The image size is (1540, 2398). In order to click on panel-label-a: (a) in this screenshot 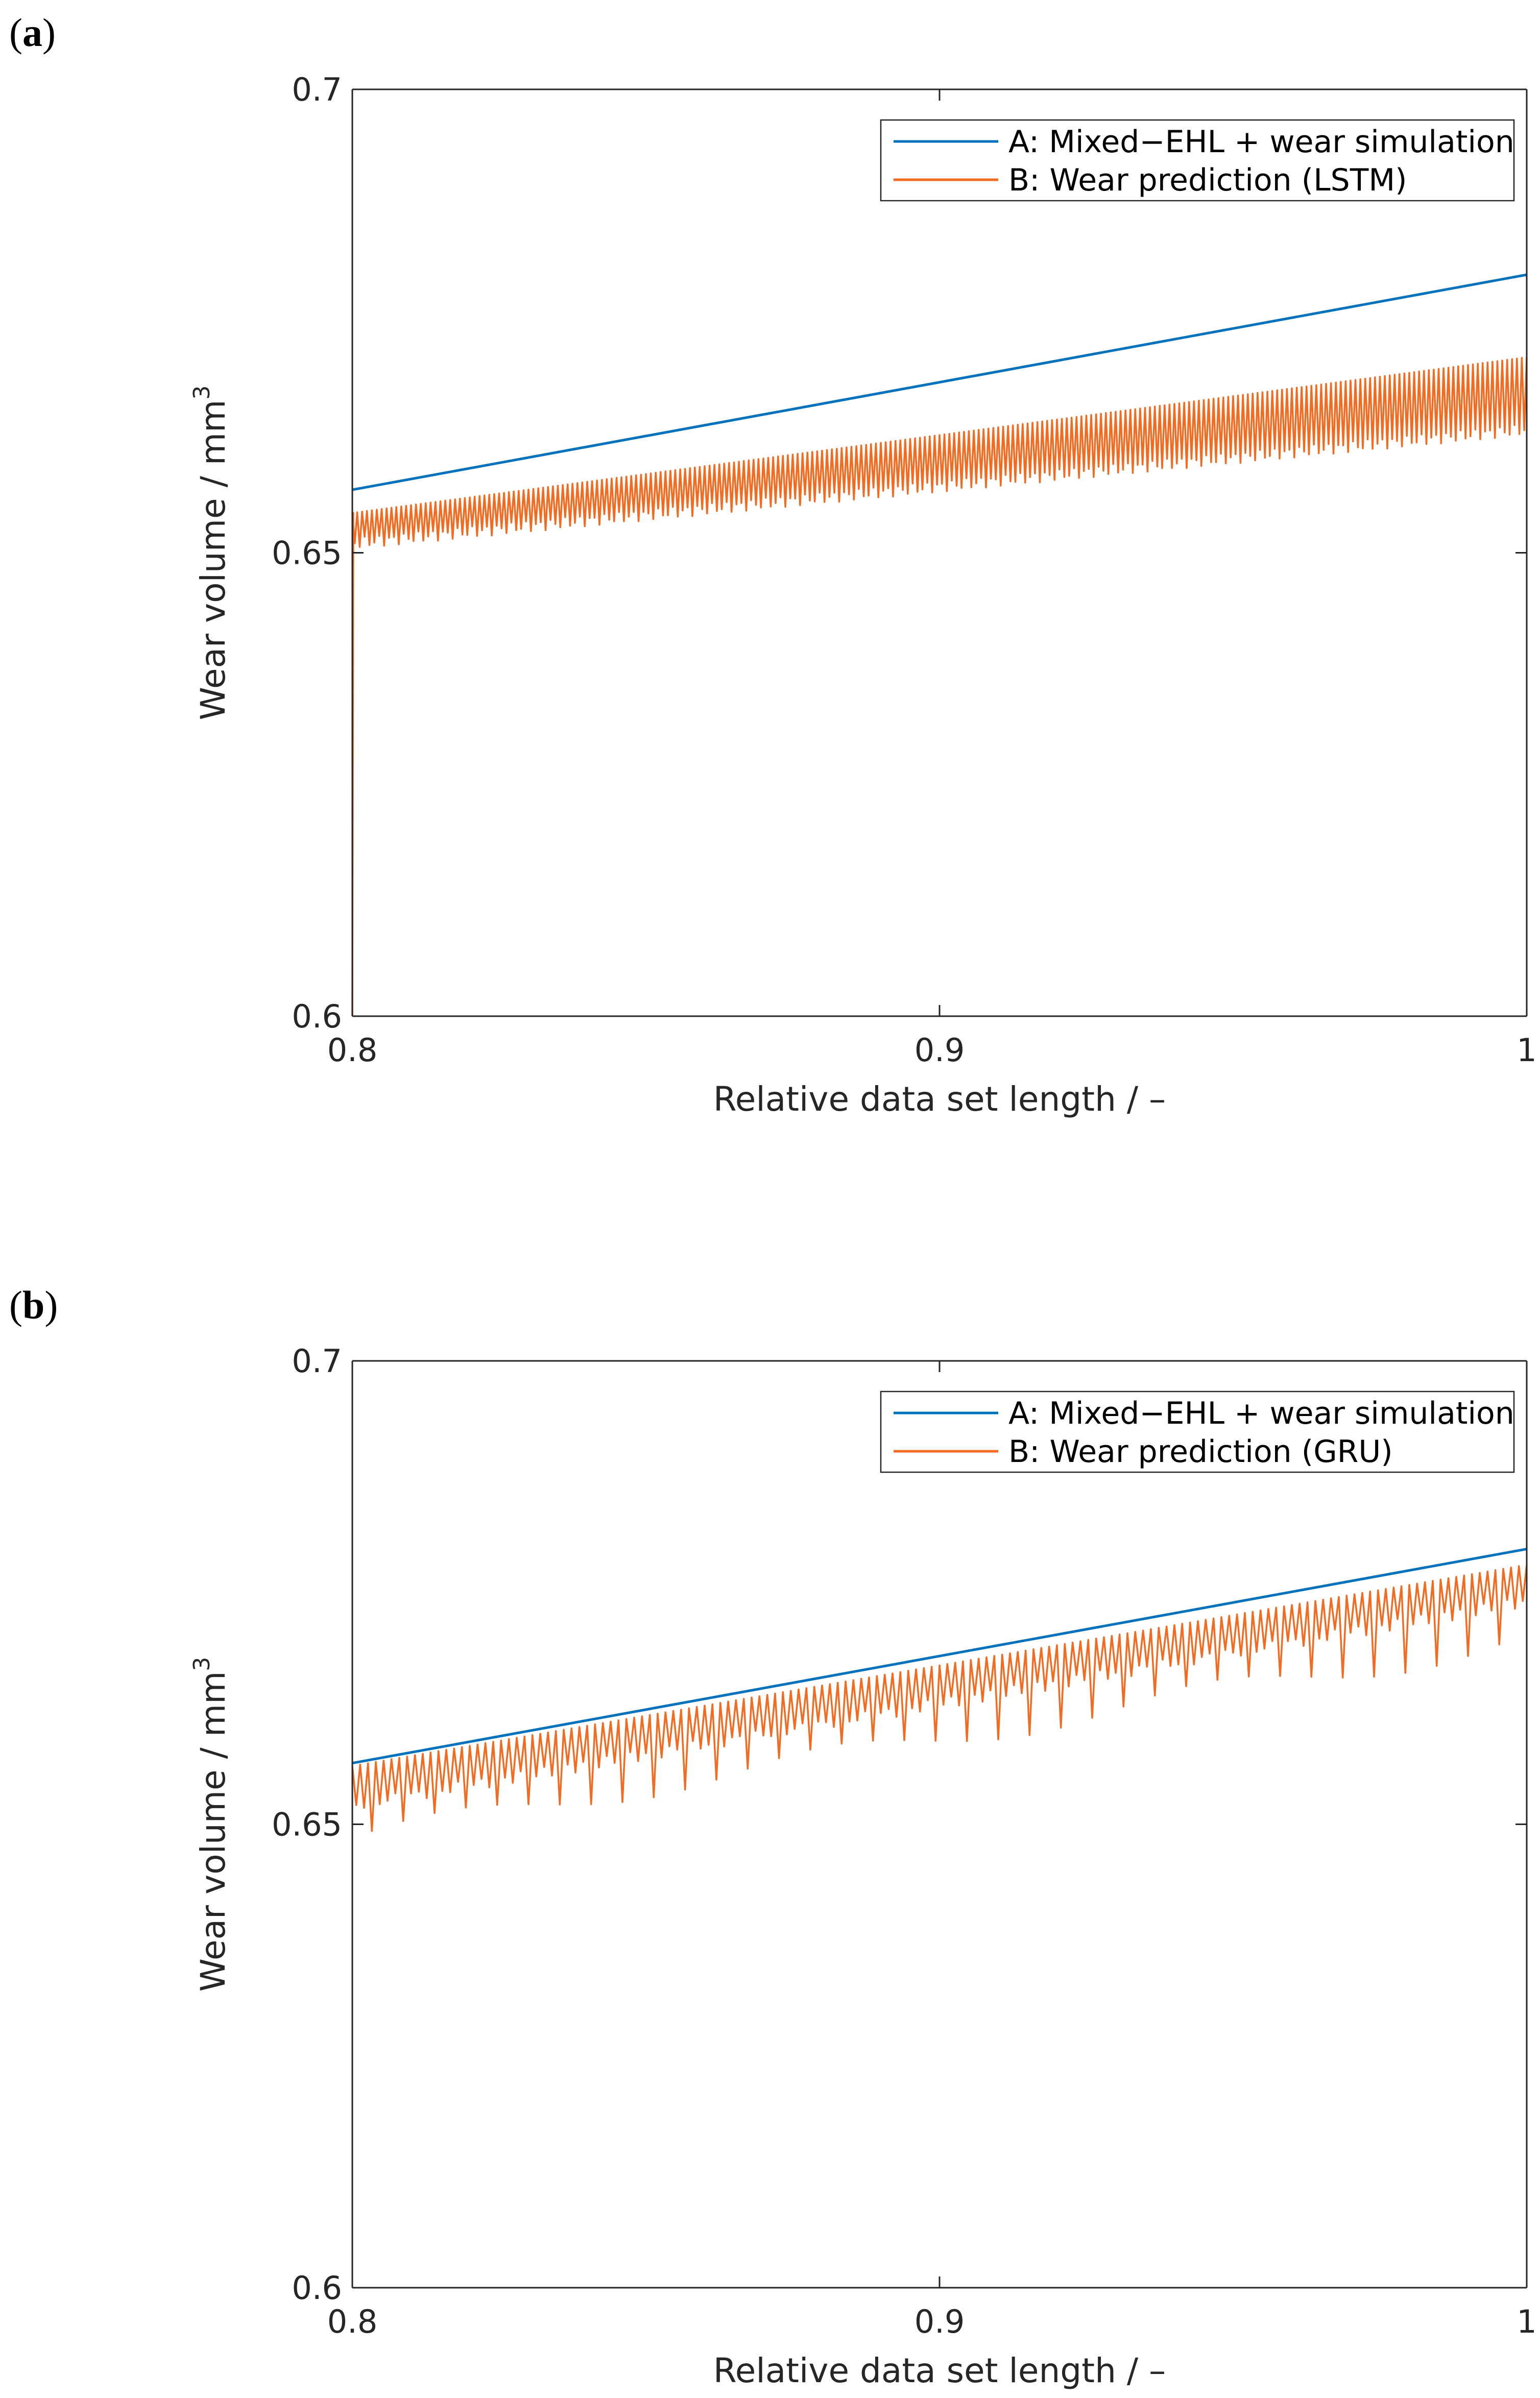, I will do `click(32, 32)`.